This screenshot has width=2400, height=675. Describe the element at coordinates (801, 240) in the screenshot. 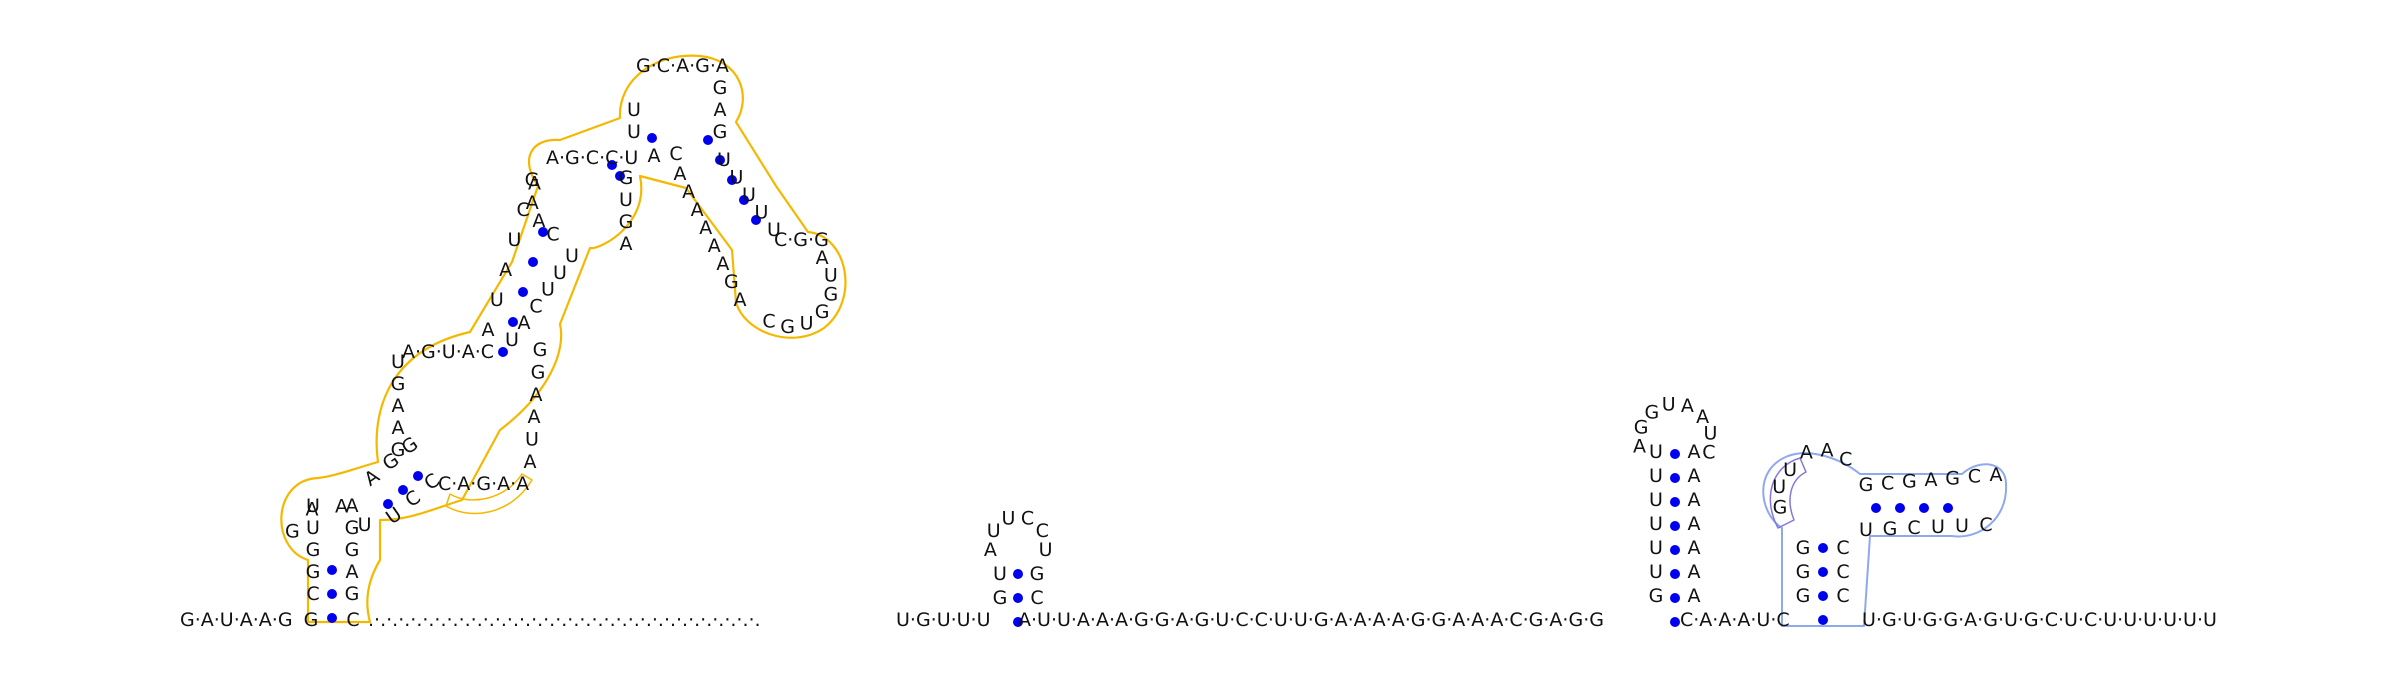

I see `branch-loop-top: C·G·G` at that location.